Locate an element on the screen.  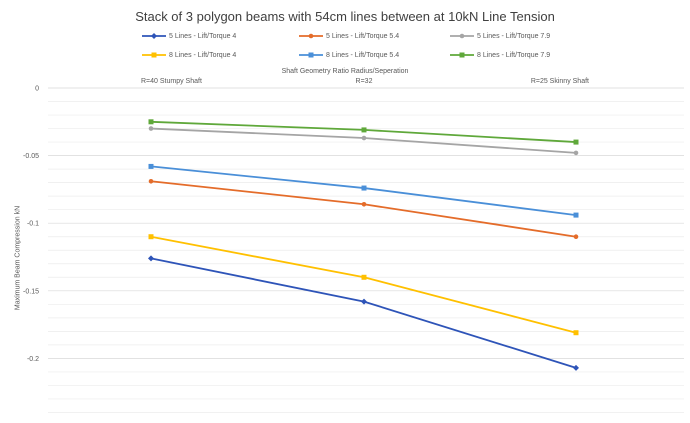
legend-item: 5 Lines - Lift/Torque 4 is located at coordinates (189, 36).